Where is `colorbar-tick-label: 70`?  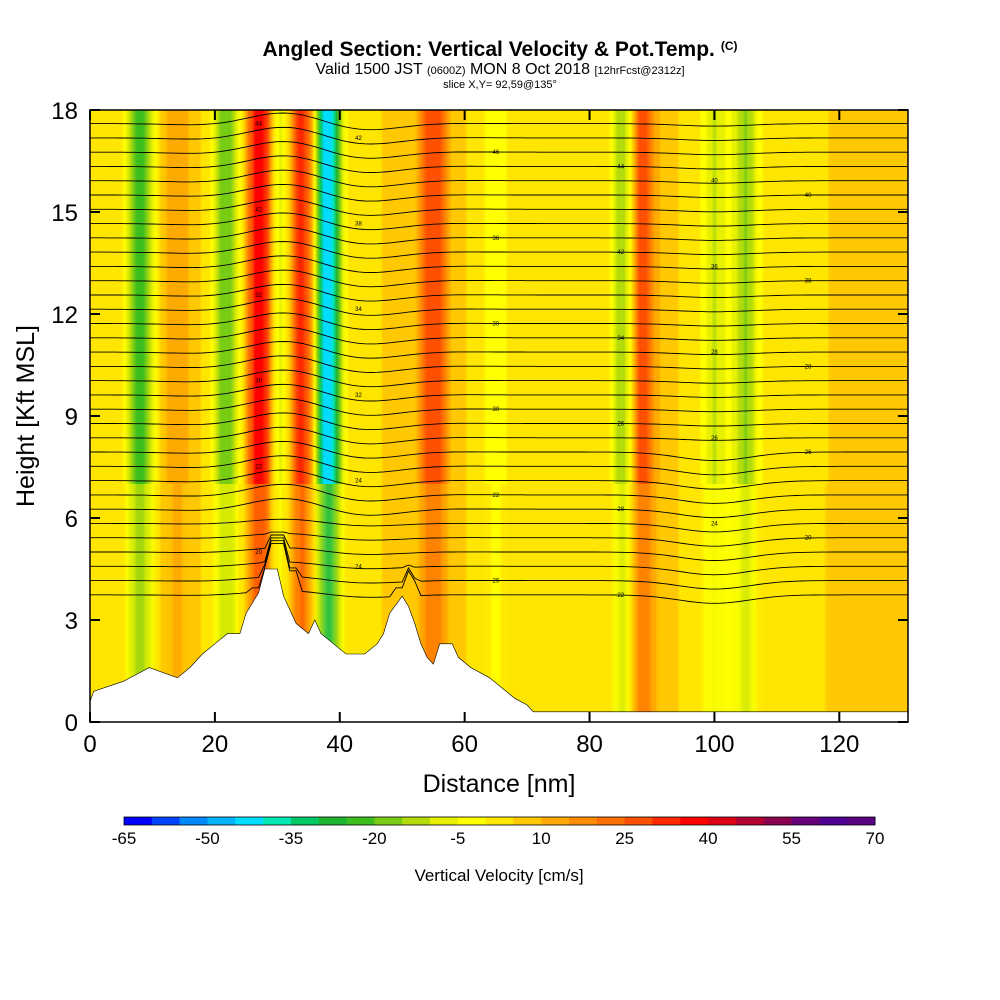
colorbar-tick-label: 70 is located at coordinates (875, 838).